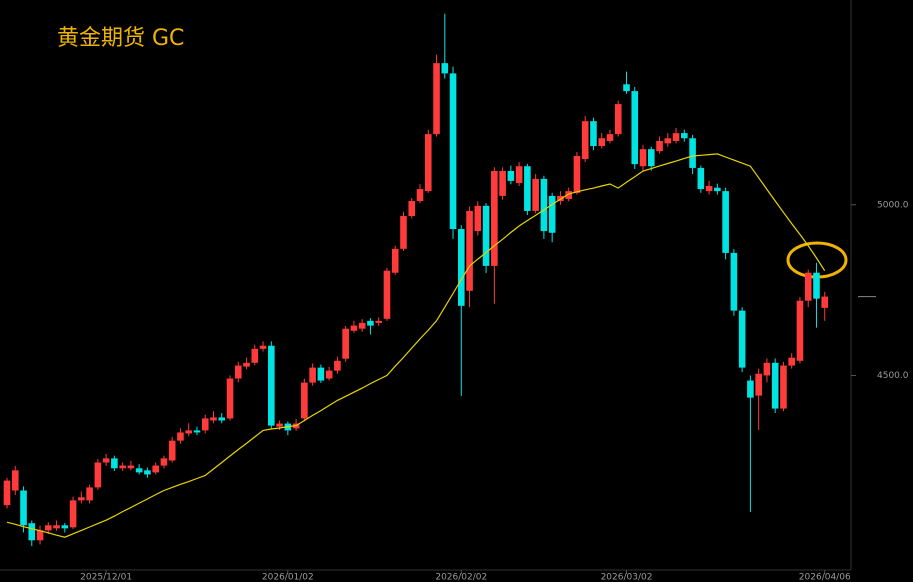 Image resolution: width=913 pixels, height=582 pixels. What do you see at coordinates (627, 577) in the screenshot?
I see `x-tick-label: 2026/03/02` at bounding box center [627, 577].